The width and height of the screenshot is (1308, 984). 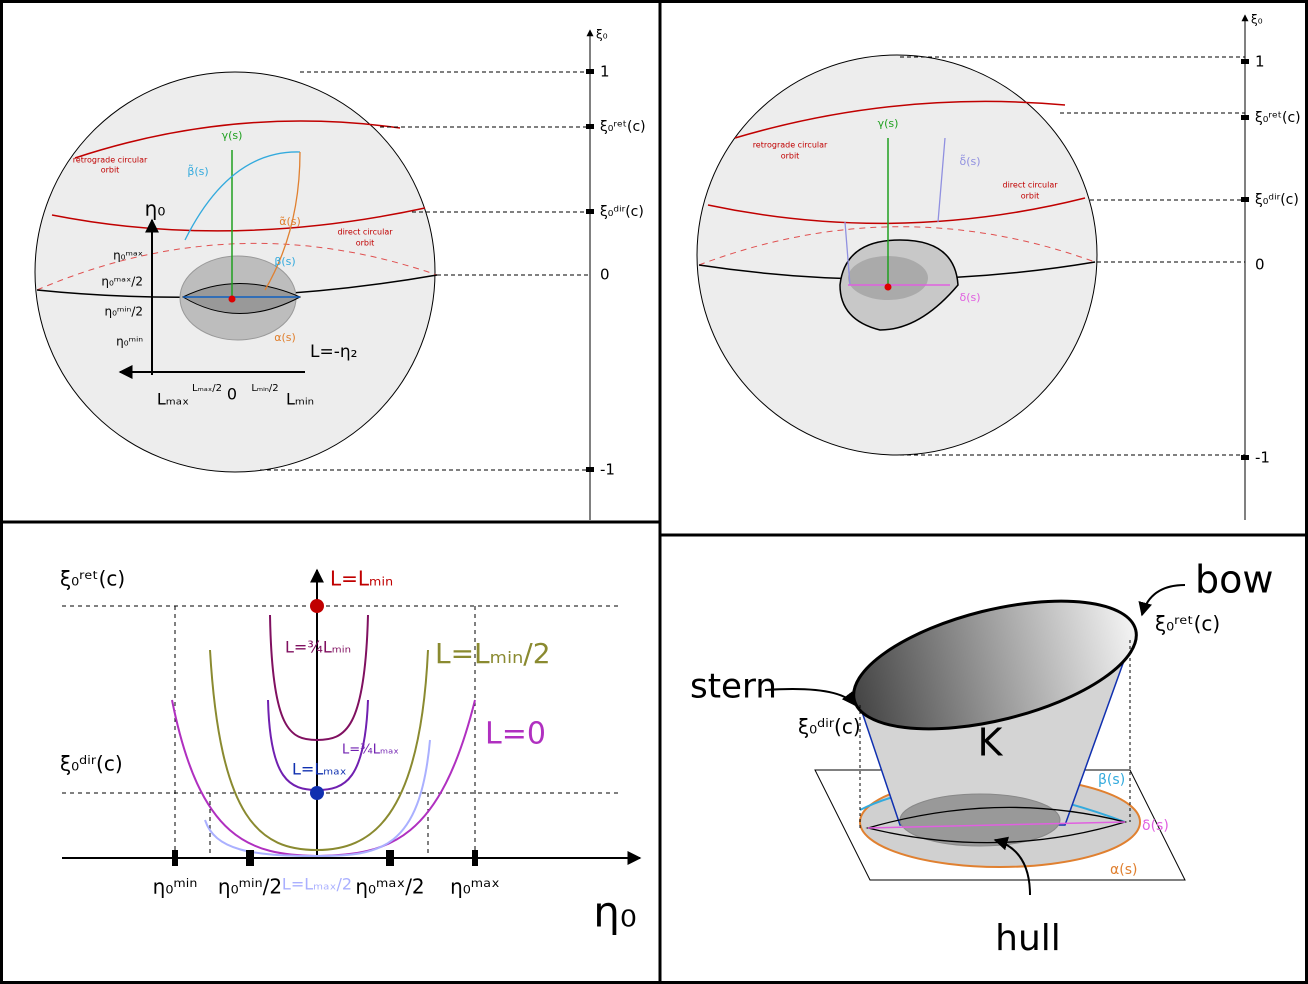 What do you see at coordinates (207, 388) in the screenshot?
I see `tick-label: Lₘₐₓ/2` at bounding box center [207, 388].